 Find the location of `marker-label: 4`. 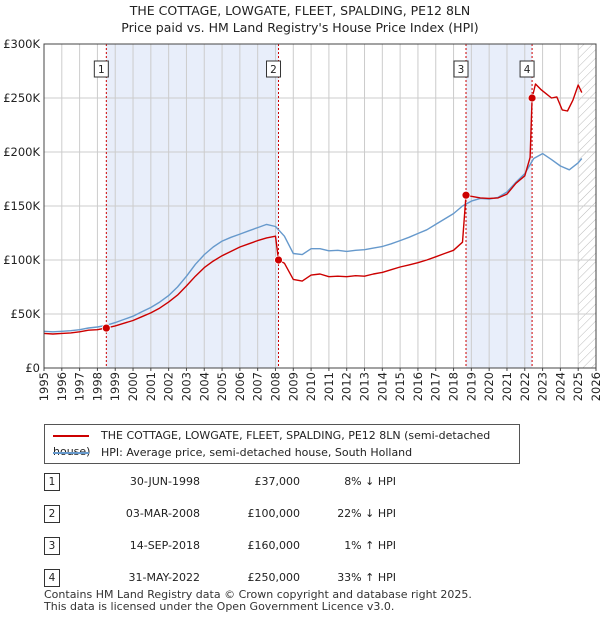

marker-label: 4 is located at coordinates (527, 70).